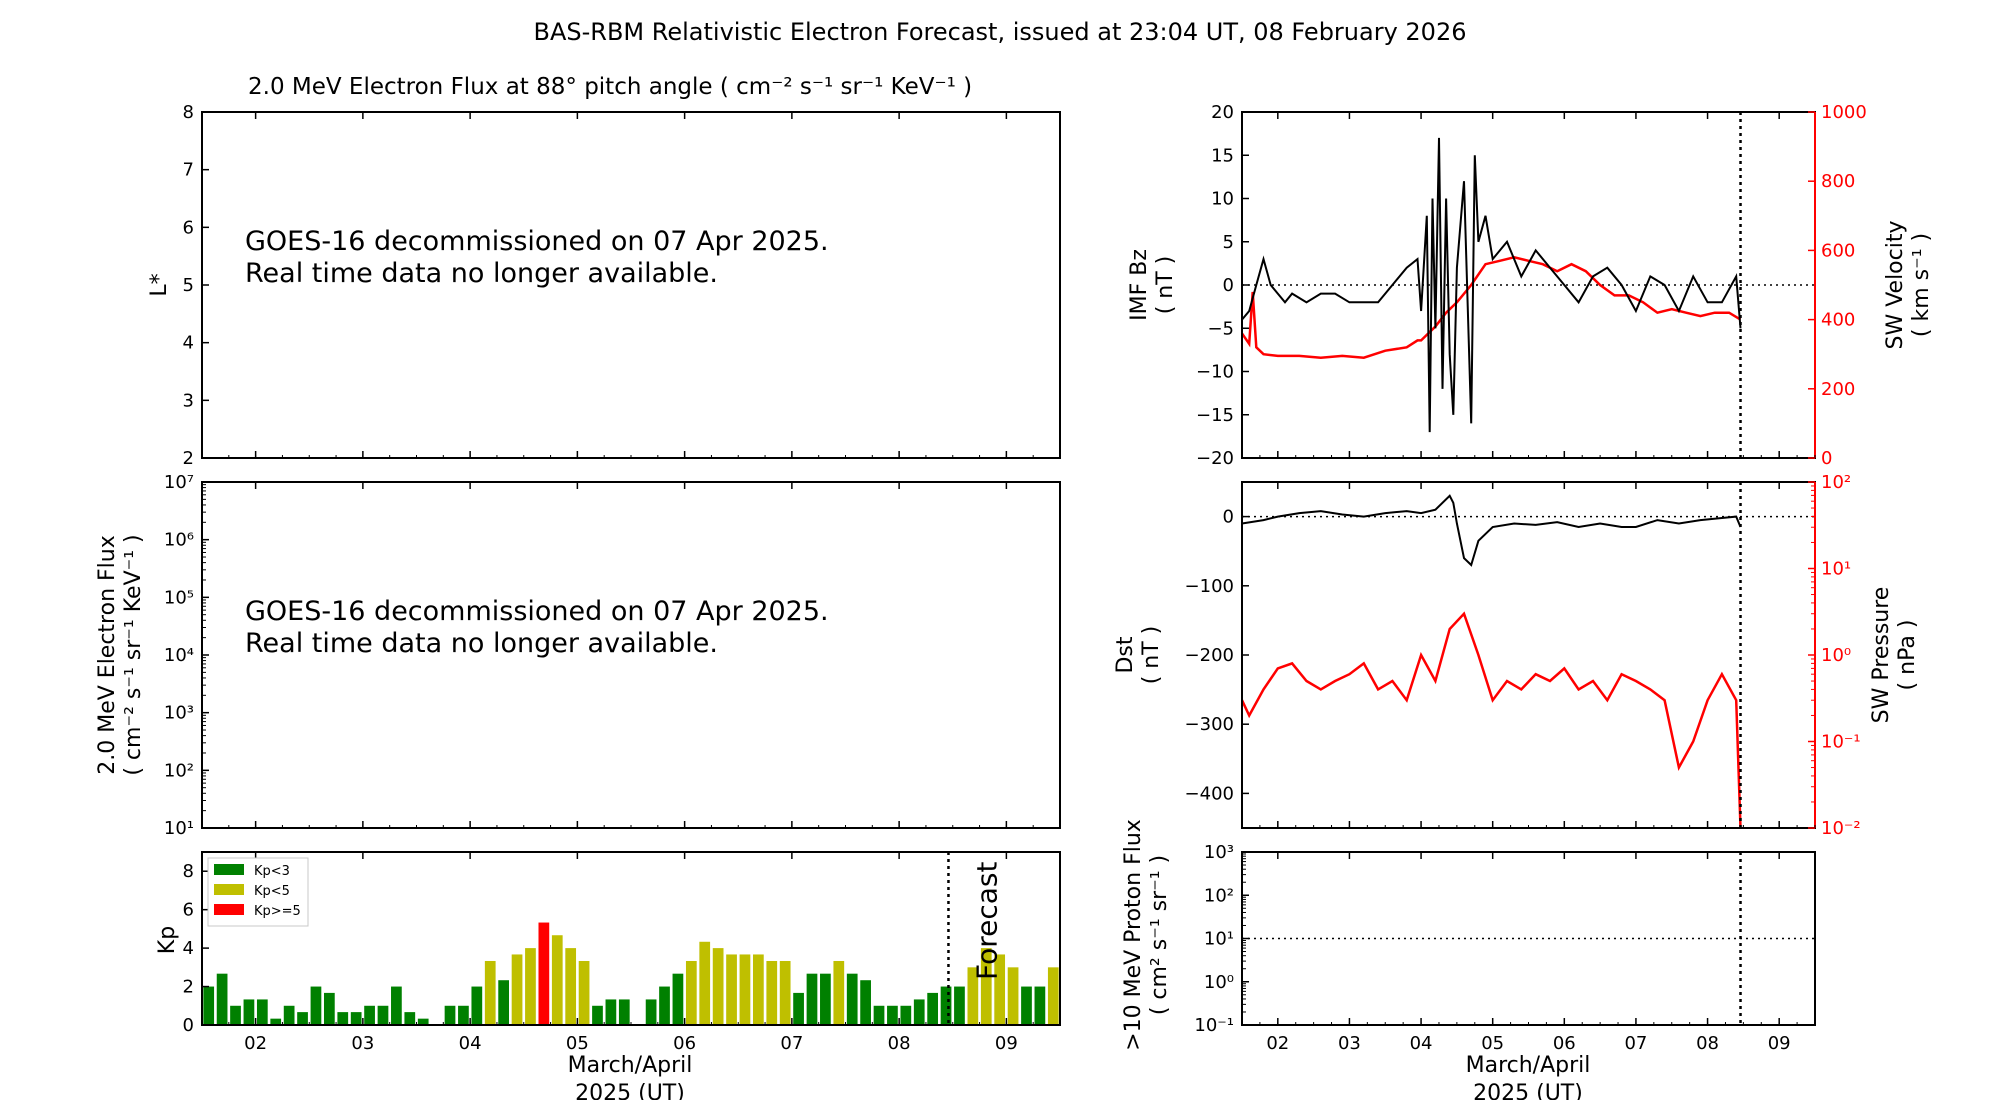 The height and width of the screenshot is (1100, 2000). Describe the element at coordinates (1209, 724) in the screenshot. I see `y-tick-label: −300` at that location.